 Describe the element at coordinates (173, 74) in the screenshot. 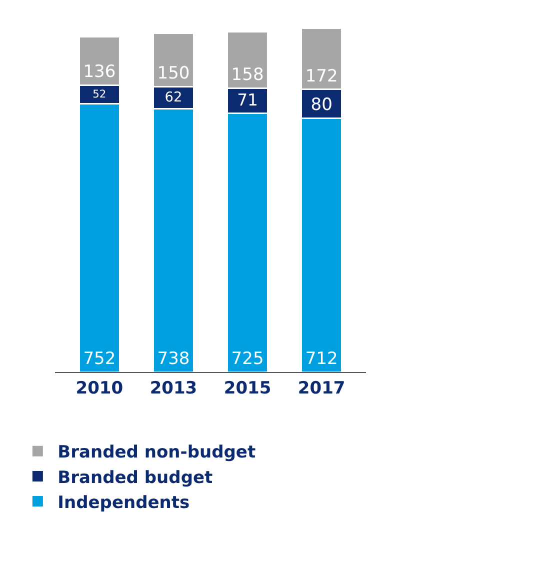

I see `data-label: 150` at that location.